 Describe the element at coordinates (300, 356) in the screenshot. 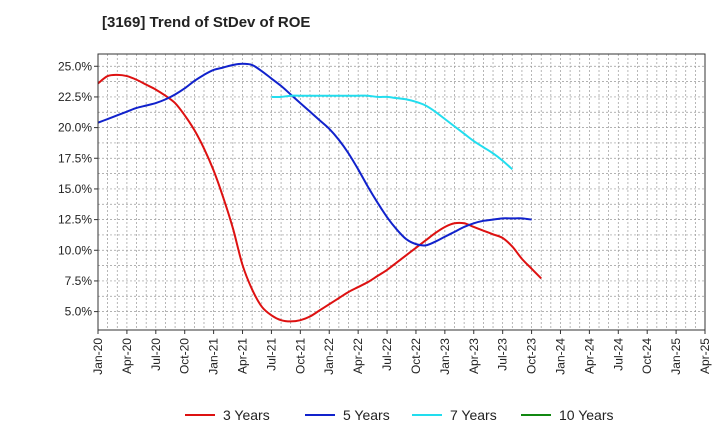

I see `x-tick-label: Oct-21` at that location.